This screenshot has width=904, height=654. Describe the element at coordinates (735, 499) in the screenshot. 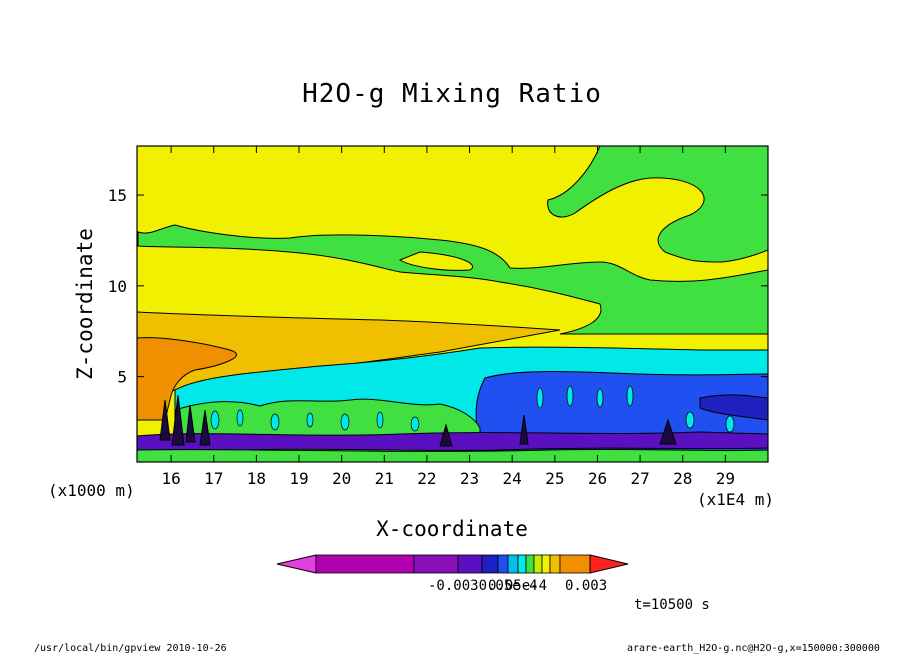

I see `x-unit-right: (x1E4 m)` at that location.